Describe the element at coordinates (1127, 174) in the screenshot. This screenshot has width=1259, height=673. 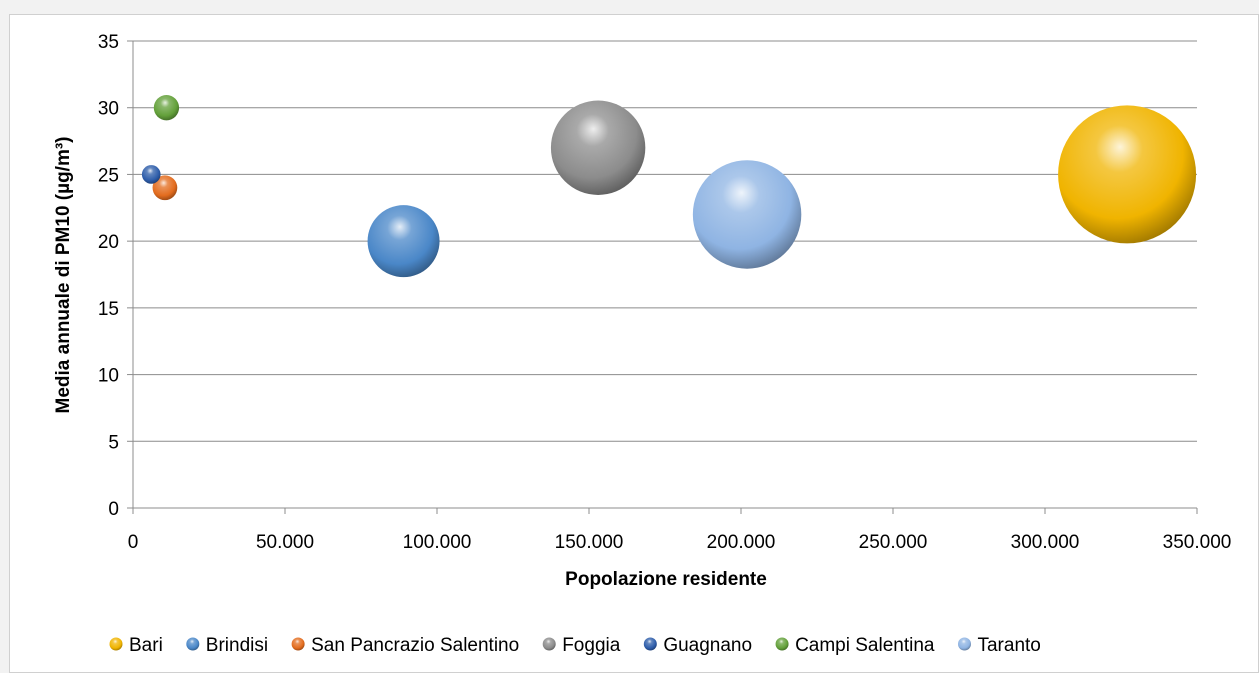
I see `bubble-bari` at that location.